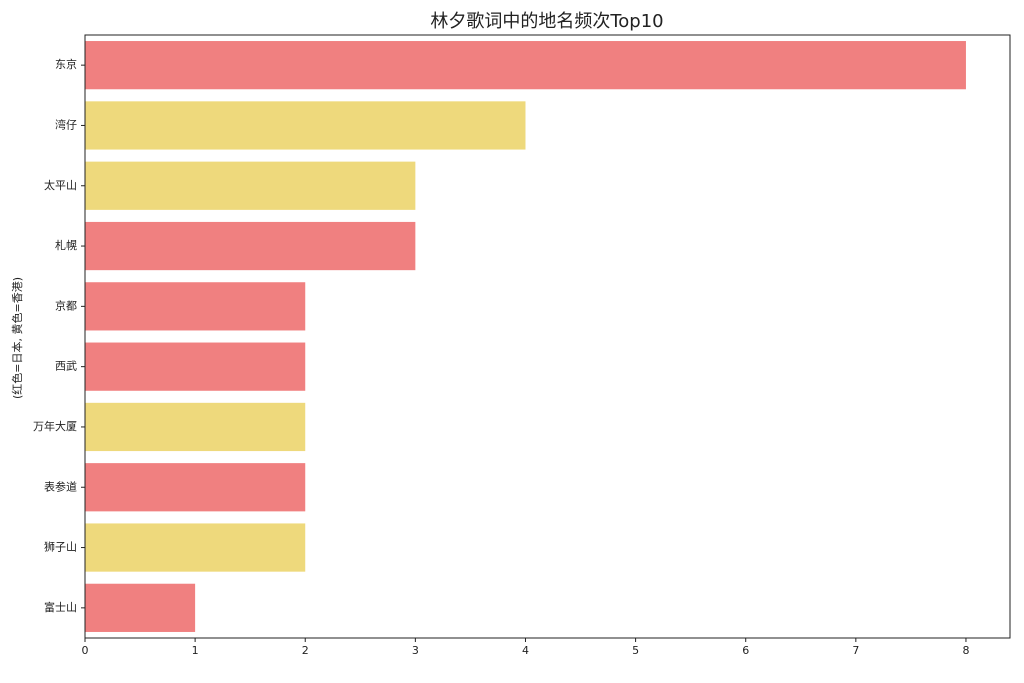 The width and height of the screenshot is (1024, 683). What do you see at coordinates (66, 305) in the screenshot?
I see `y-tick-label: 京都` at bounding box center [66, 305].